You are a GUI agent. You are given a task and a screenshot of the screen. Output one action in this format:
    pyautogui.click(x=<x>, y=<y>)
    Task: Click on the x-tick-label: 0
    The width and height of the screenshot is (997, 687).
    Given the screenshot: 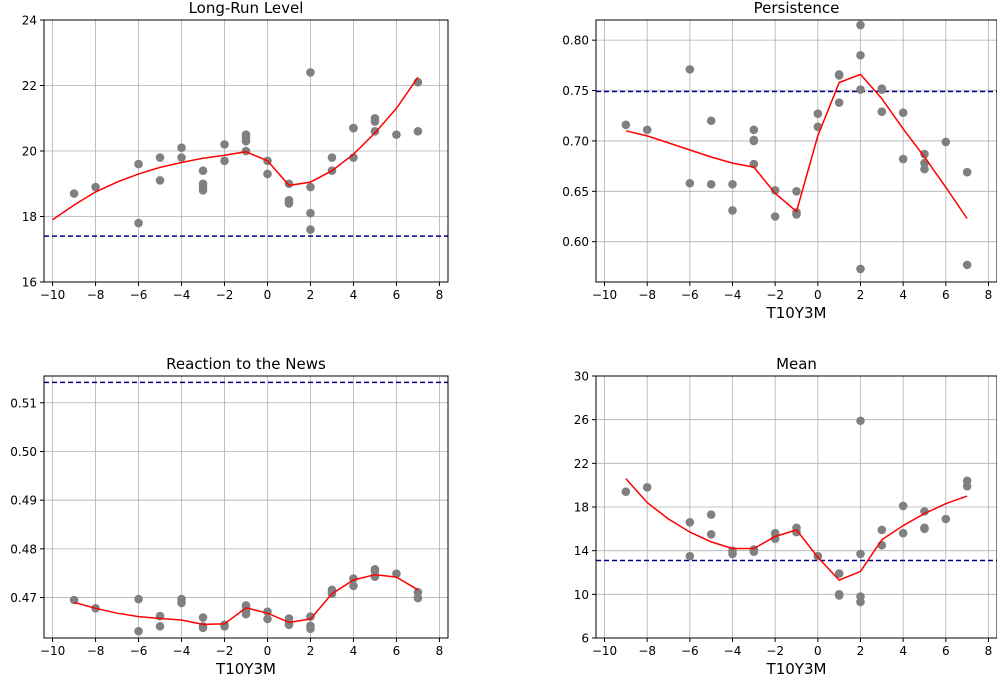 What is the action you would take?
    pyautogui.click(x=268, y=651)
    